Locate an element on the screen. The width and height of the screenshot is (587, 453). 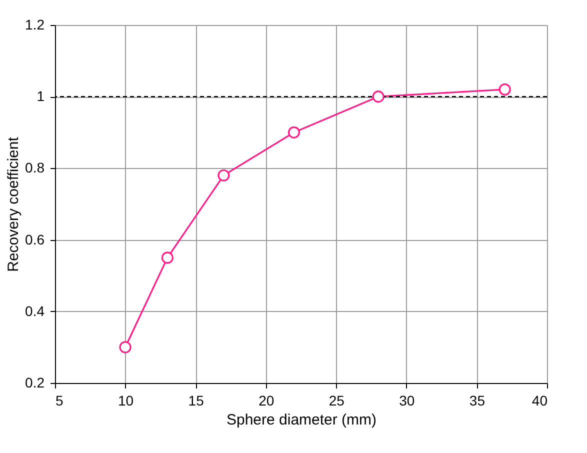
x-tick-label: 40 is located at coordinates (540, 400).